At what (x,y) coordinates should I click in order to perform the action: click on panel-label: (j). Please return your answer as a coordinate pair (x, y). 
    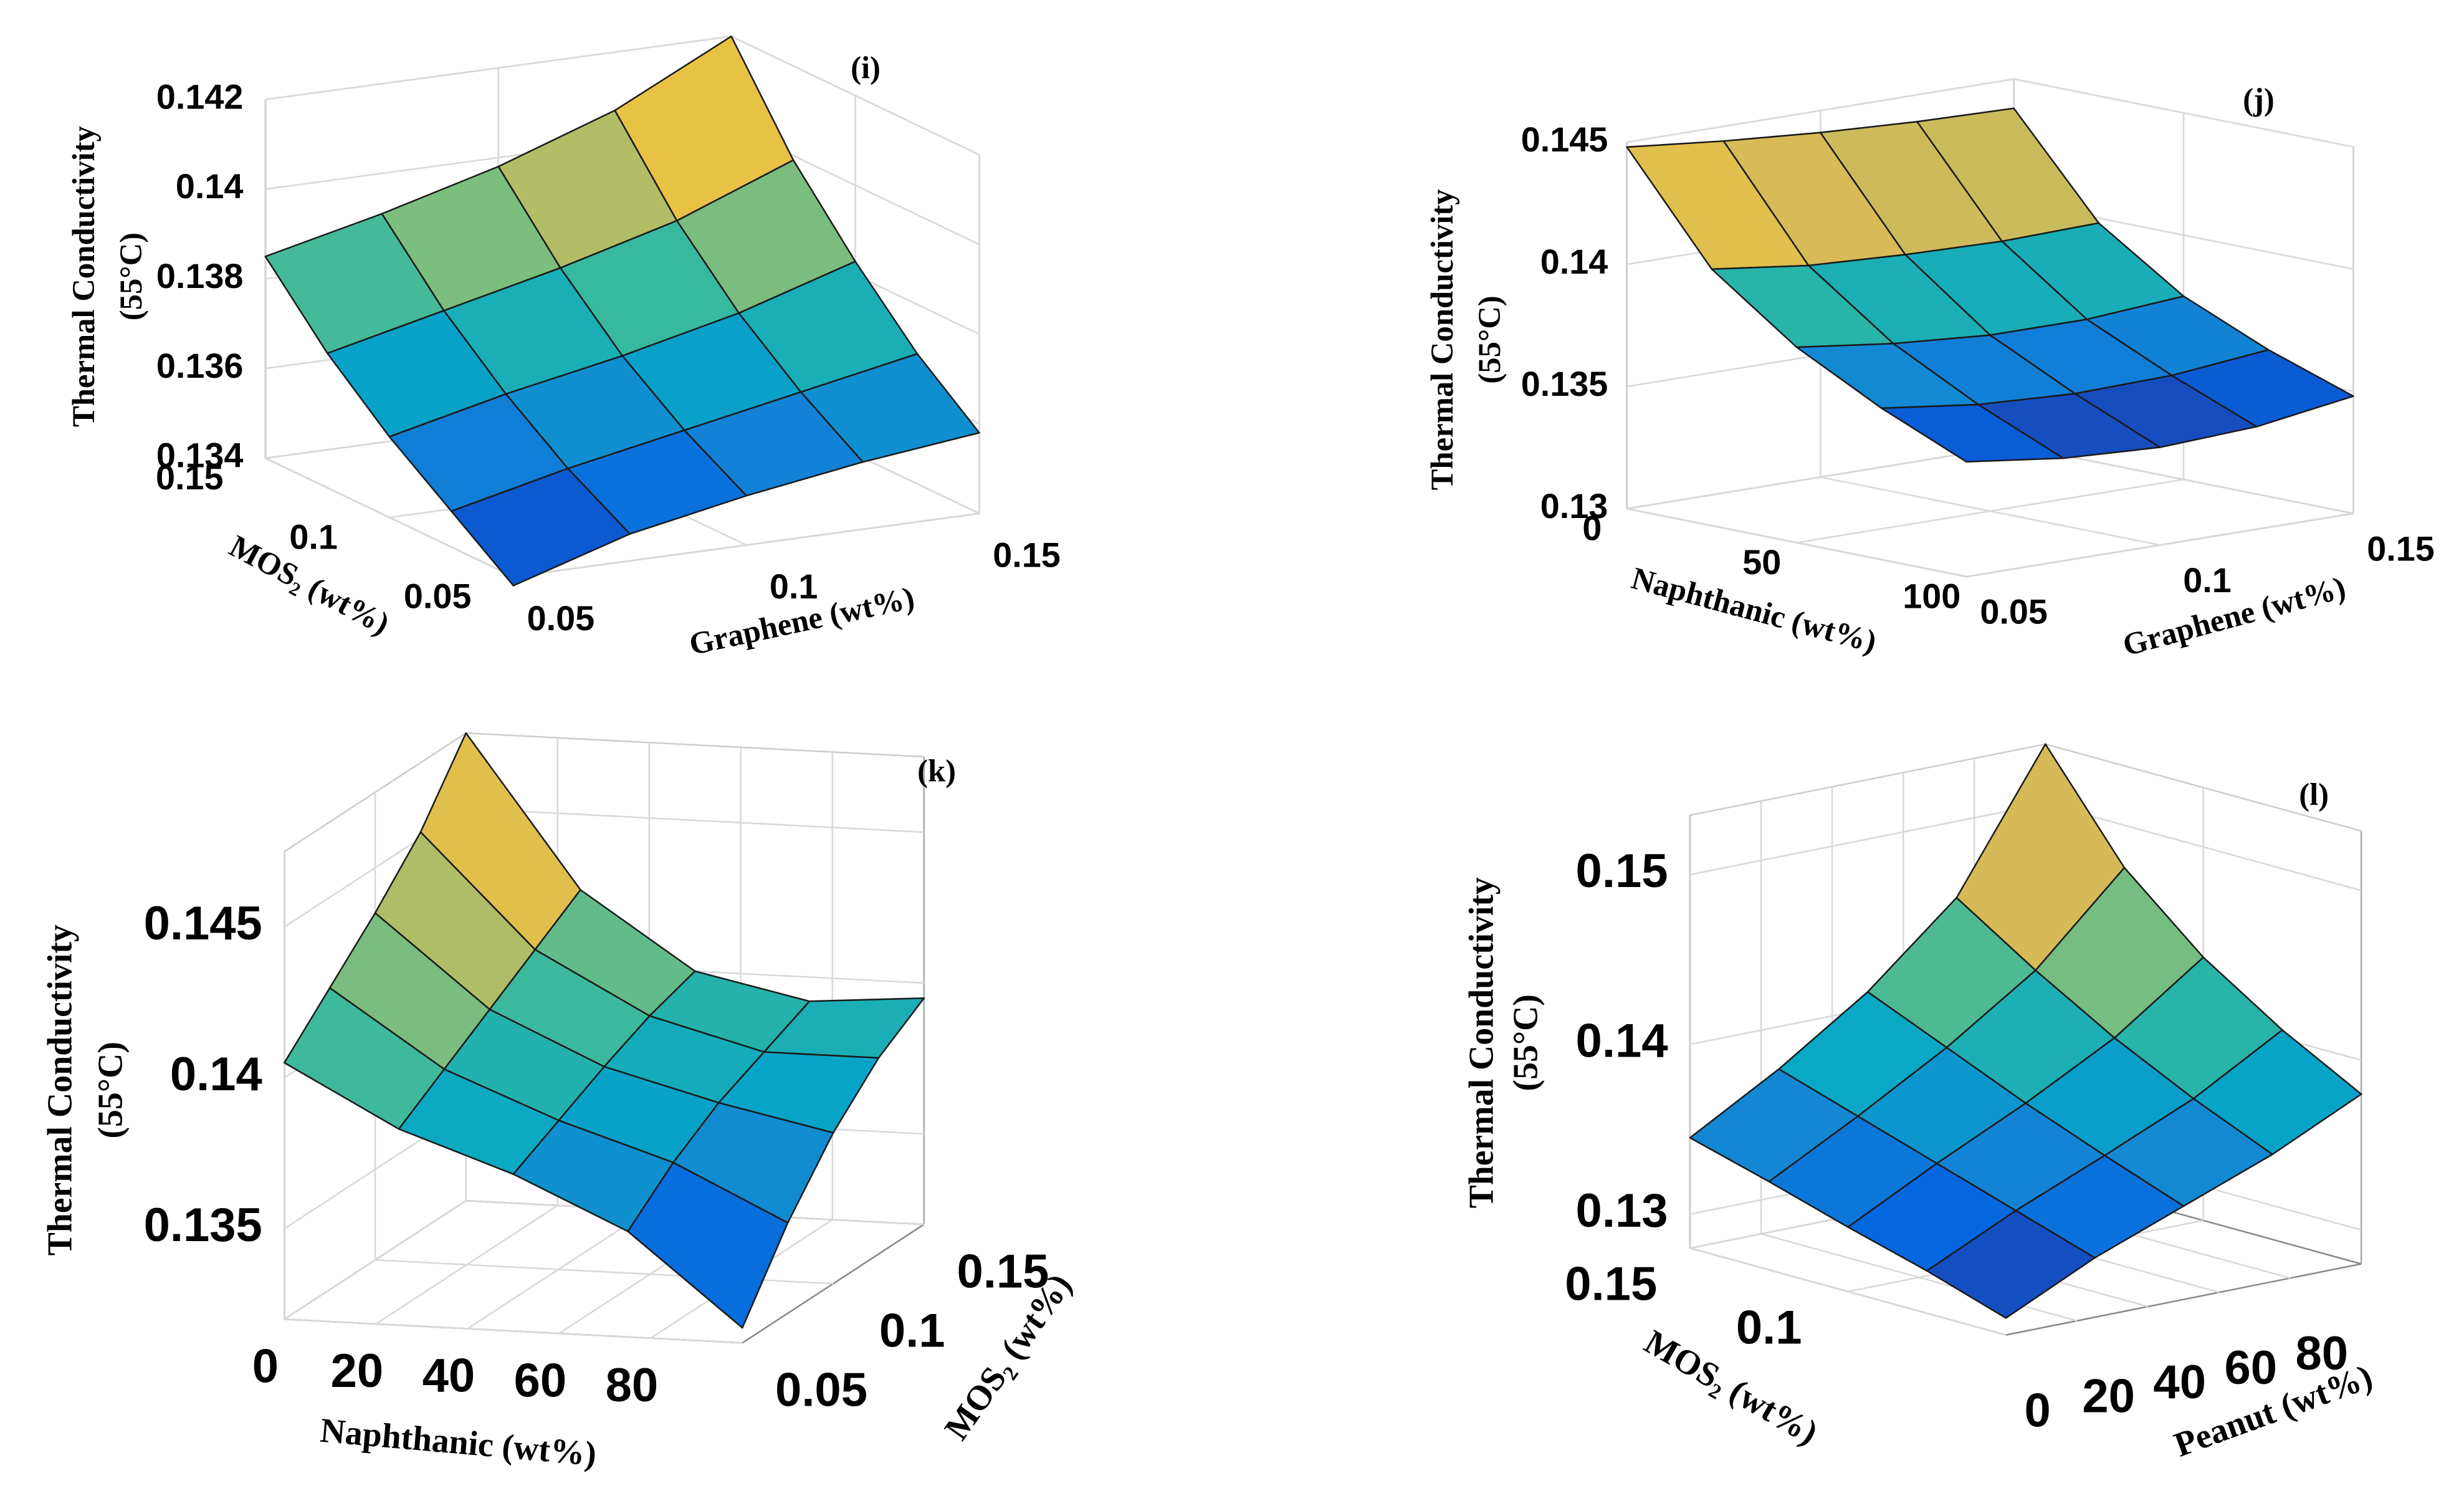
    Looking at the image, I should click on (2259, 99).